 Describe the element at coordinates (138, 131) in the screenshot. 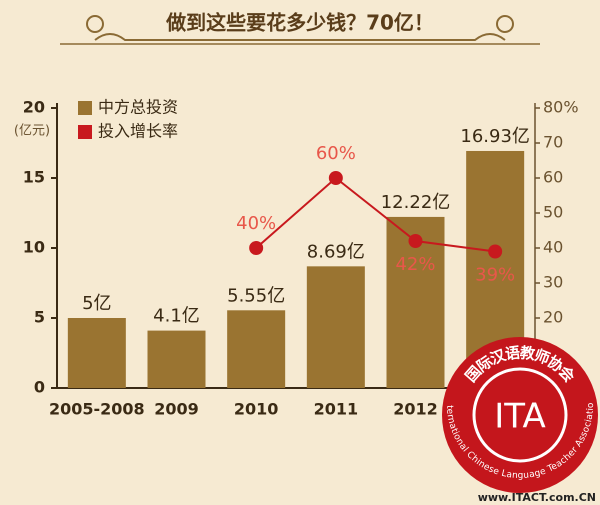

I see `legend-label: 投入增长率` at that location.